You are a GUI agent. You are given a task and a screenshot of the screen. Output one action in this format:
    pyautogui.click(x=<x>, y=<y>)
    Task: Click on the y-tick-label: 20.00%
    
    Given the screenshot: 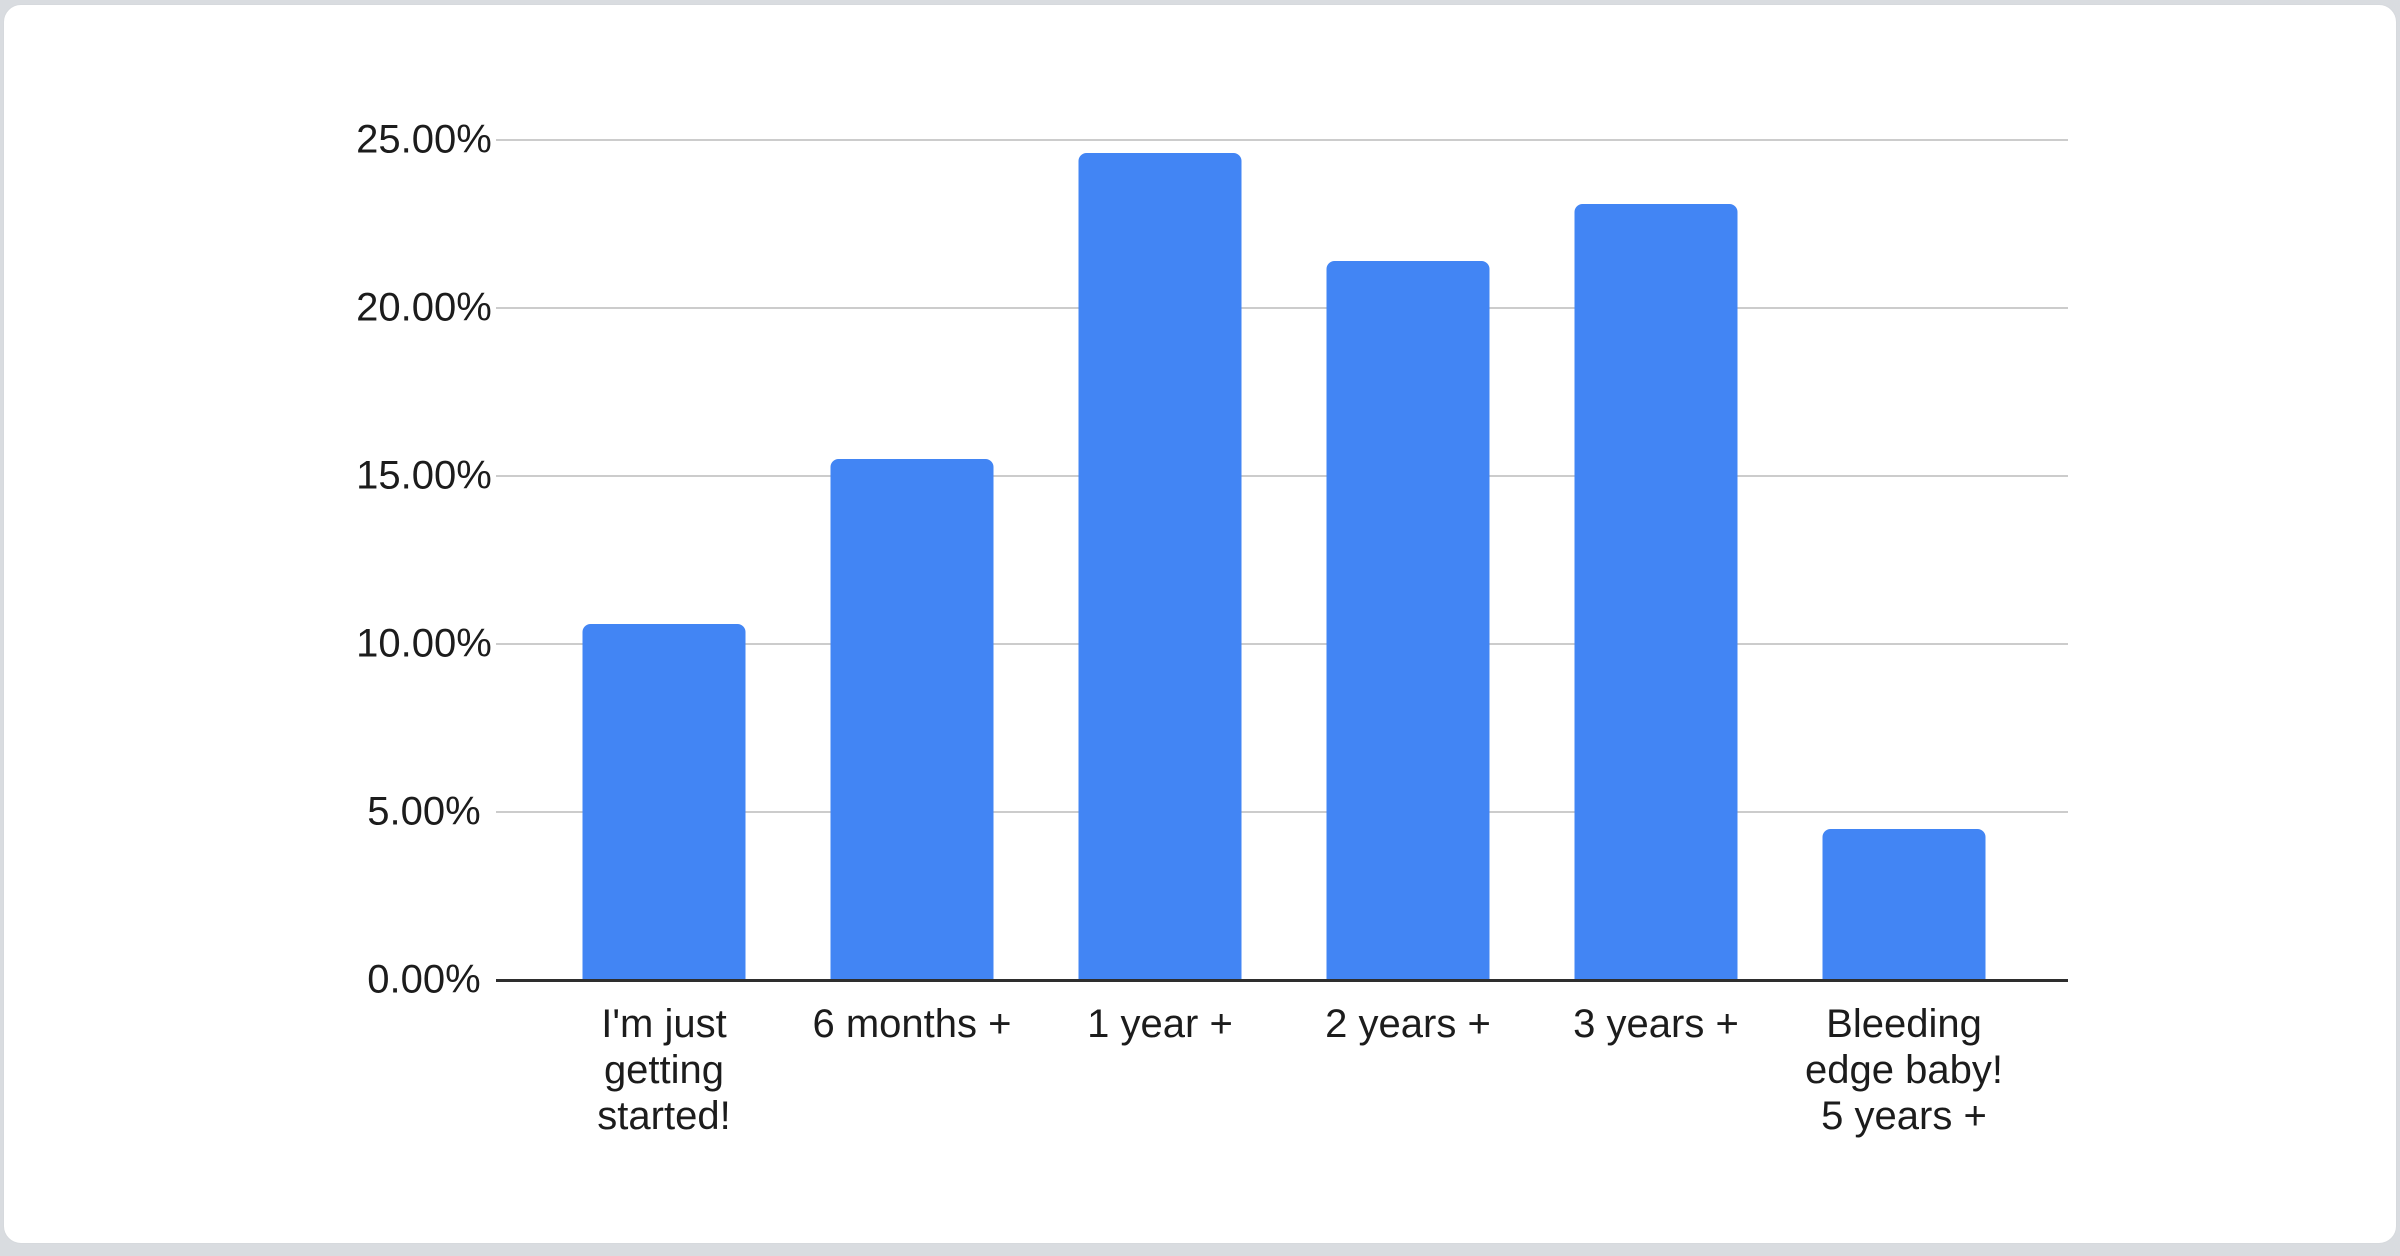 What is the action you would take?
    pyautogui.click(x=424, y=307)
    